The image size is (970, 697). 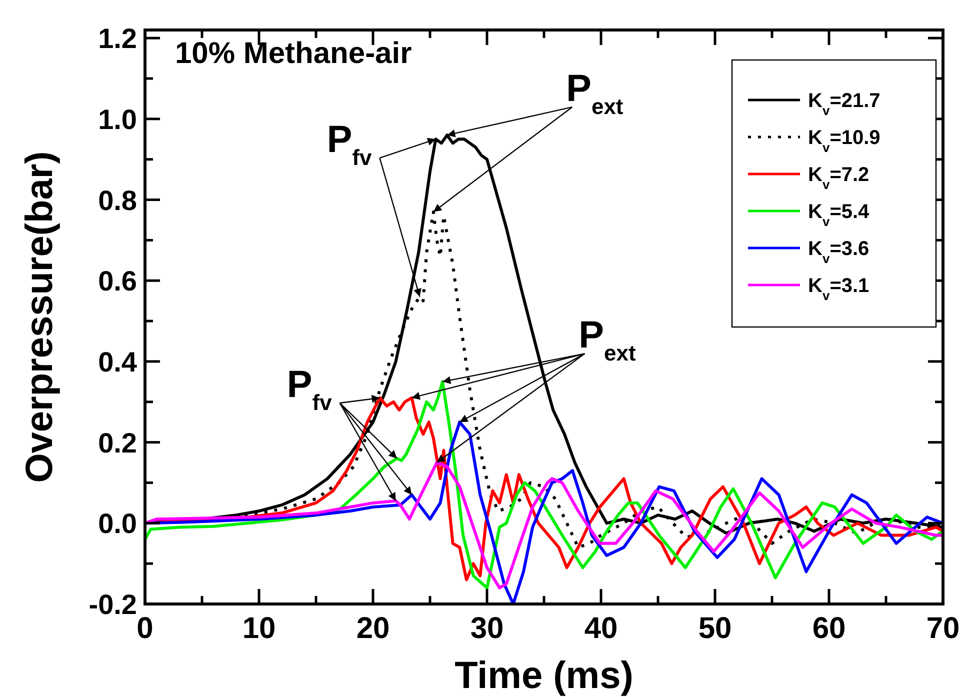 I want to click on legend-label: K$_{v}$=3.1, so click(x=839, y=288).